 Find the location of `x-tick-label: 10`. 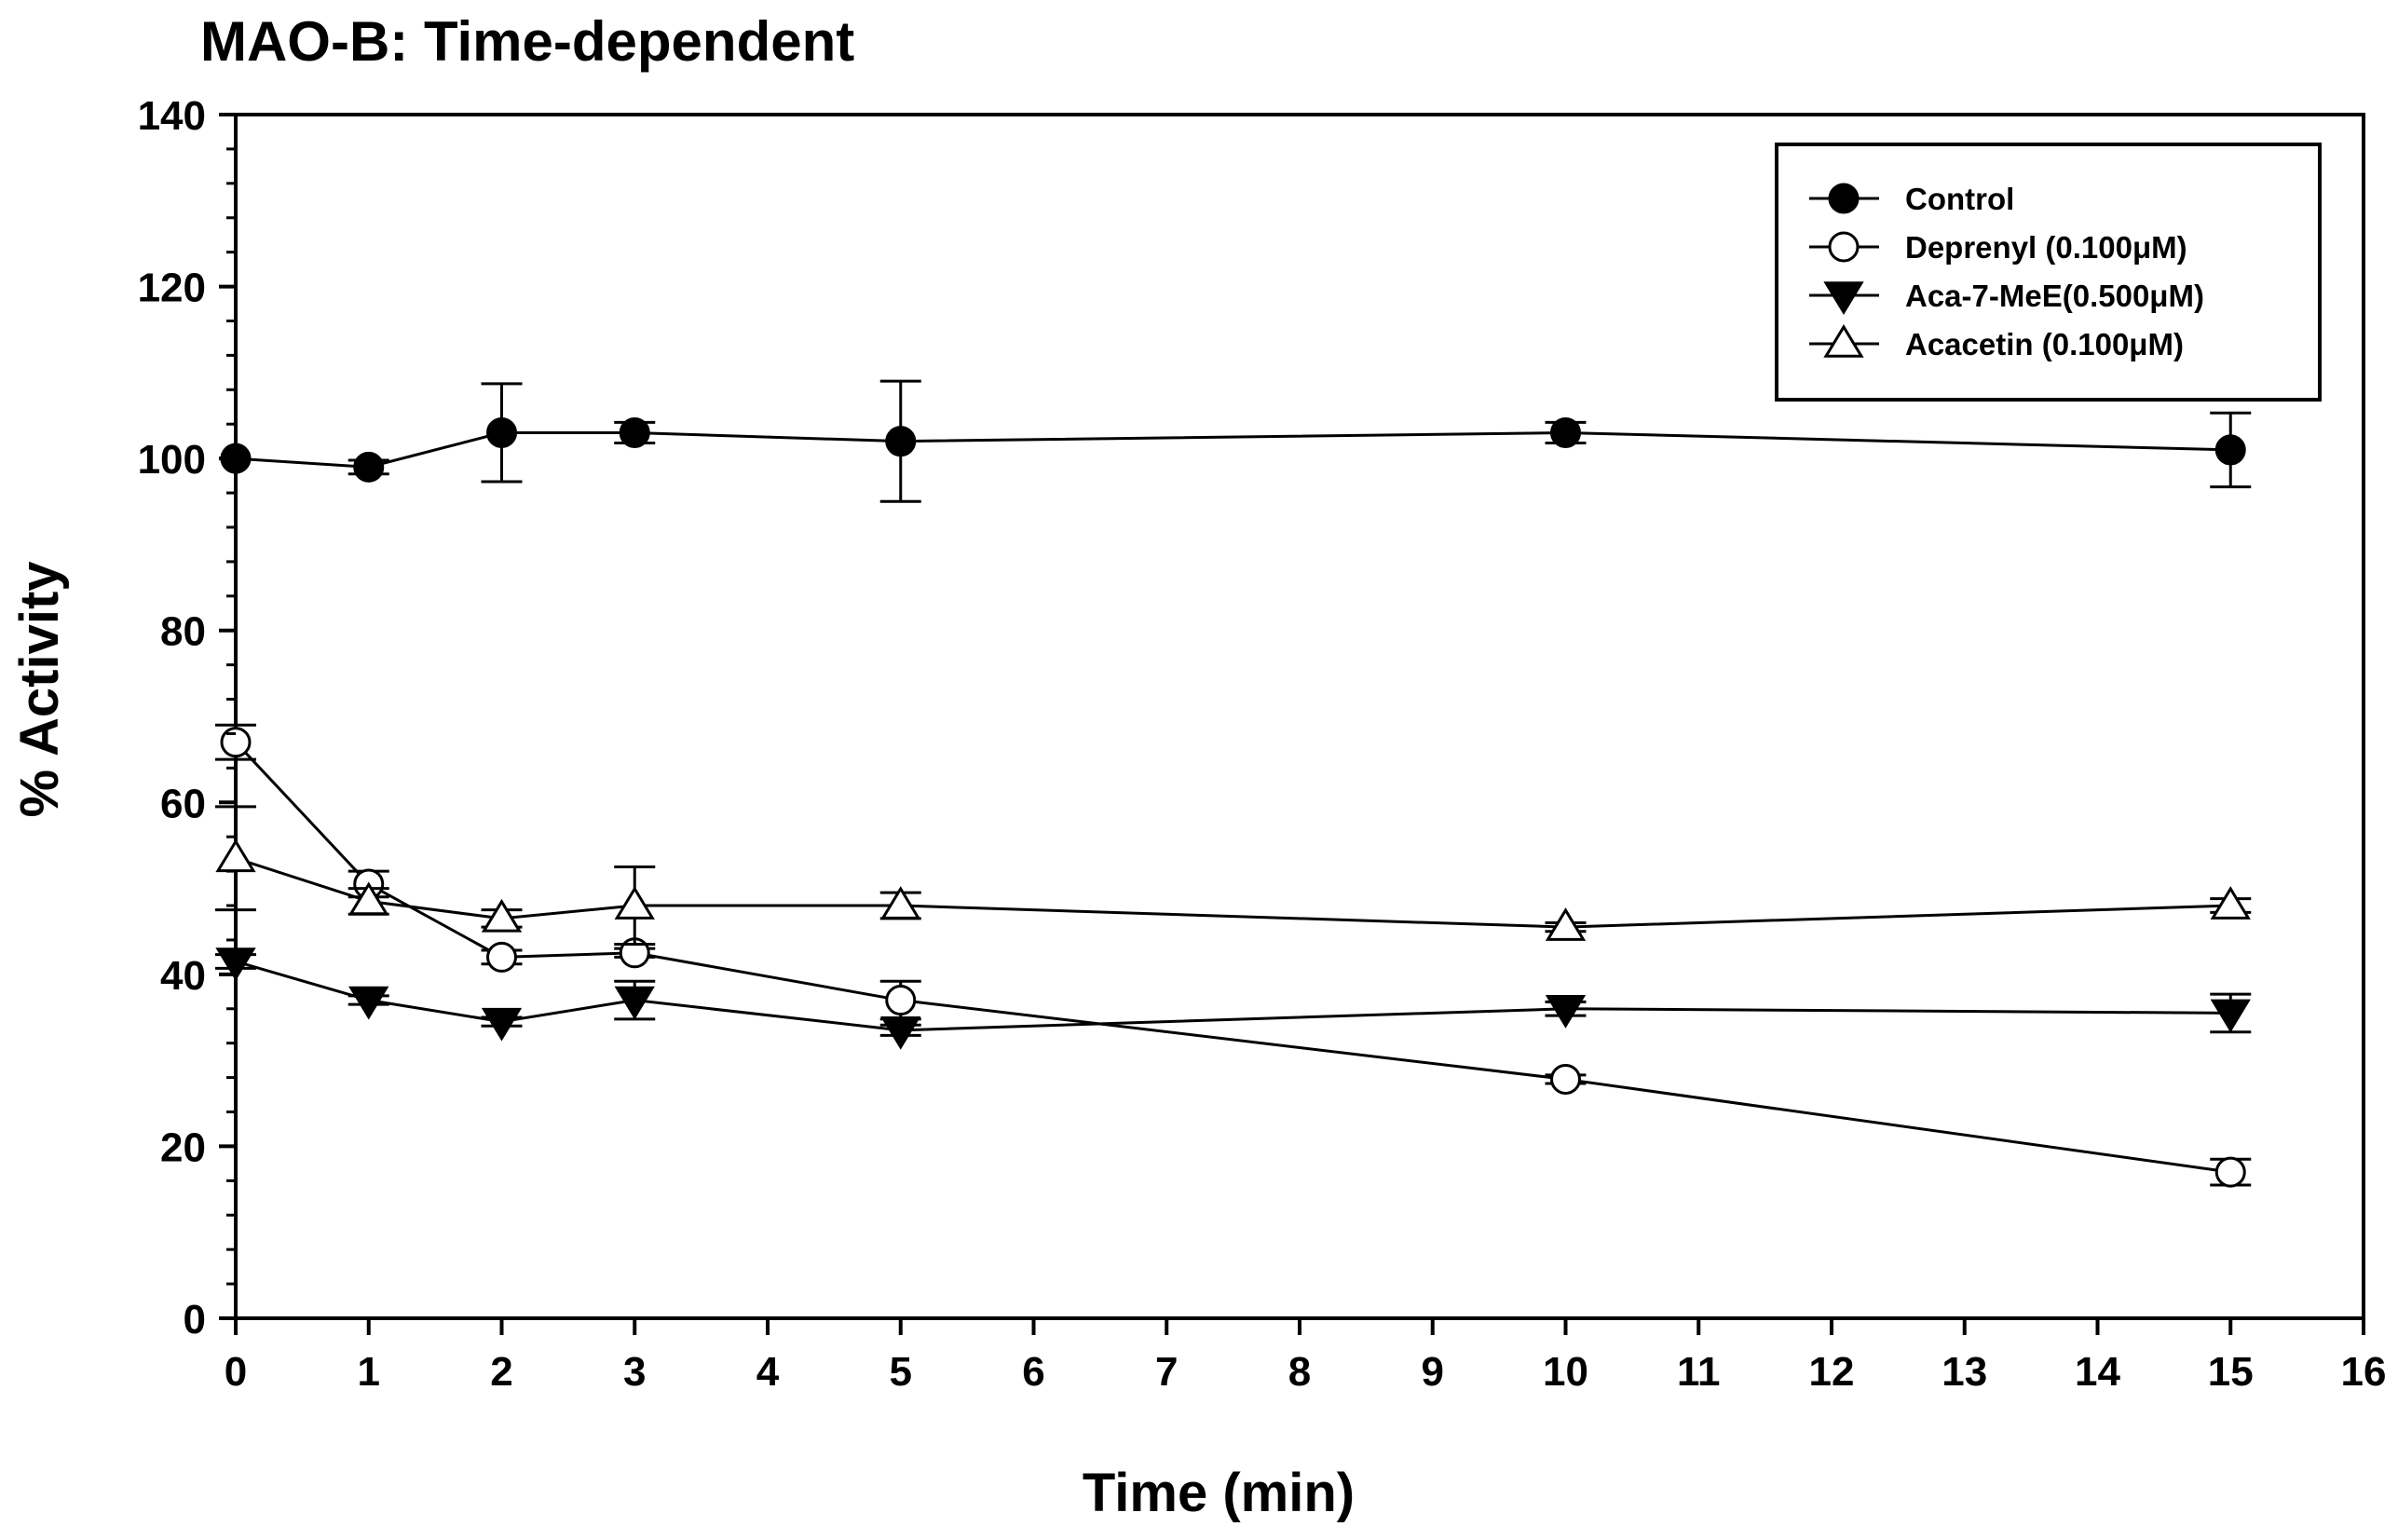

x-tick-label: 10 is located at coordinates (1566, 1372).